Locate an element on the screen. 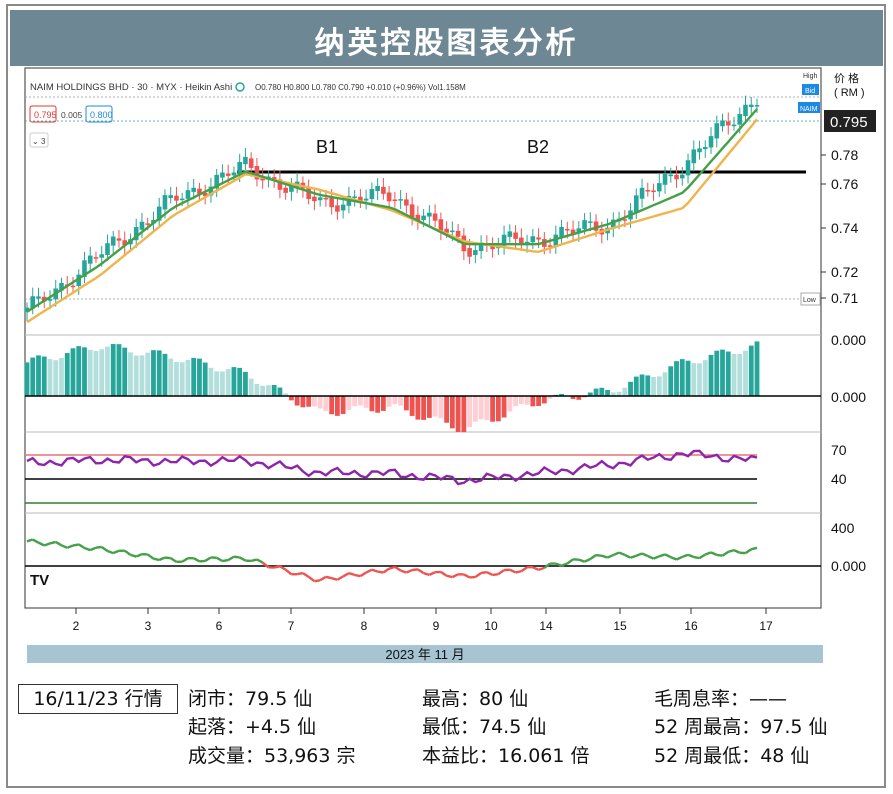 The height and width of the screenshot is (794, 893). high-tag: High is located at coordinates (810, 76).